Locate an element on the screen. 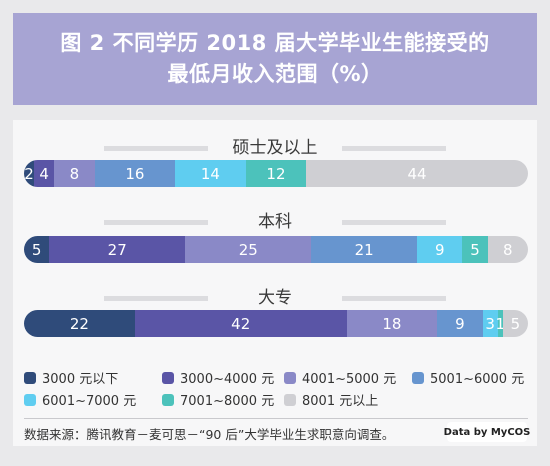 Image resolution: width=550 pixels, height=466 pixels. legend-label: 4001~5000 元 is located at coordinates (349, 379).